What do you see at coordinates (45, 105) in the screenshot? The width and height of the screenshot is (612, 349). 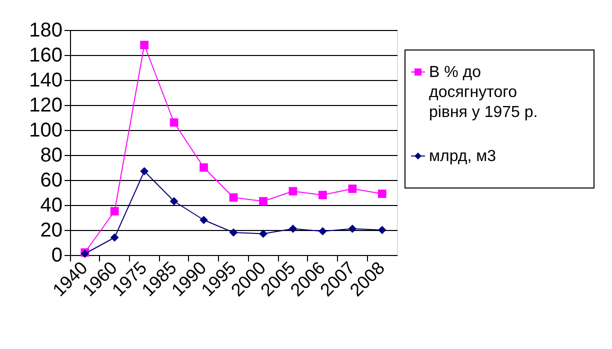 I see `y-tick-label: 120` at bounding box center [45, 105].